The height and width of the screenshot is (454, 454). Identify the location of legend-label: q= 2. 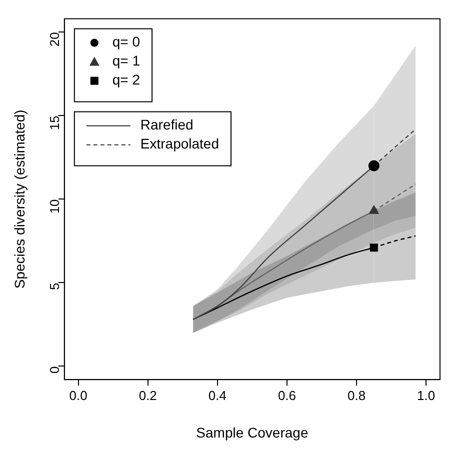
(126, 80).